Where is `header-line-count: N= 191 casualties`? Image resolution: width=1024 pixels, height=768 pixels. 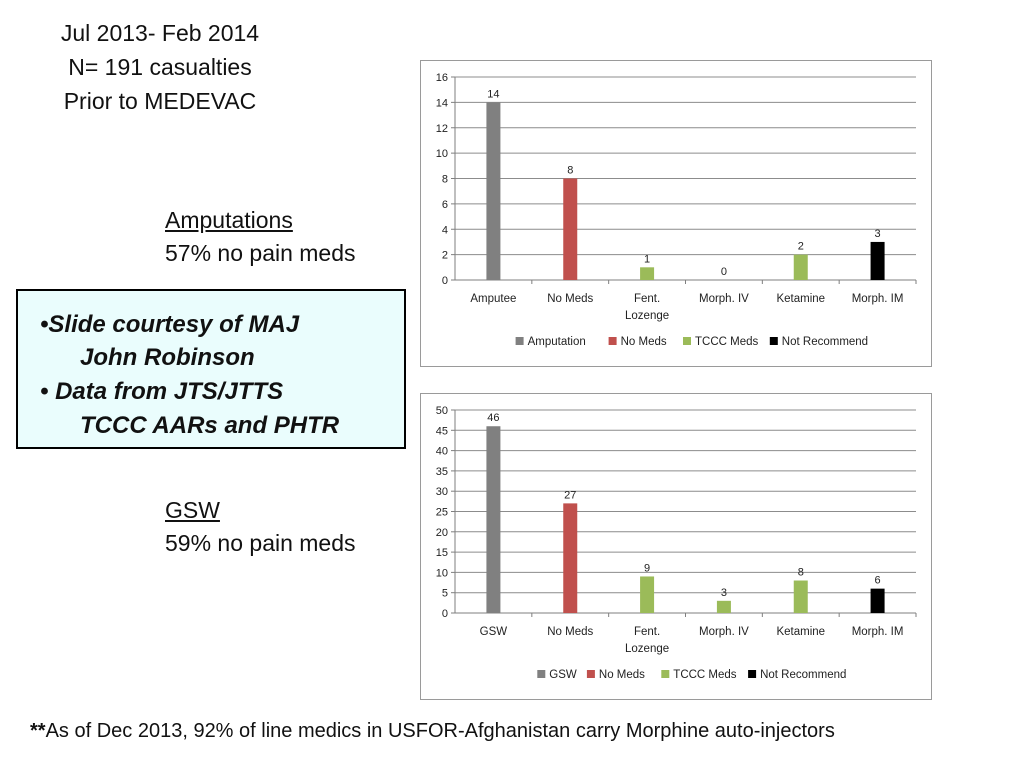
header-line-count: N= 191 casualties is located at coordinates (160, 67).